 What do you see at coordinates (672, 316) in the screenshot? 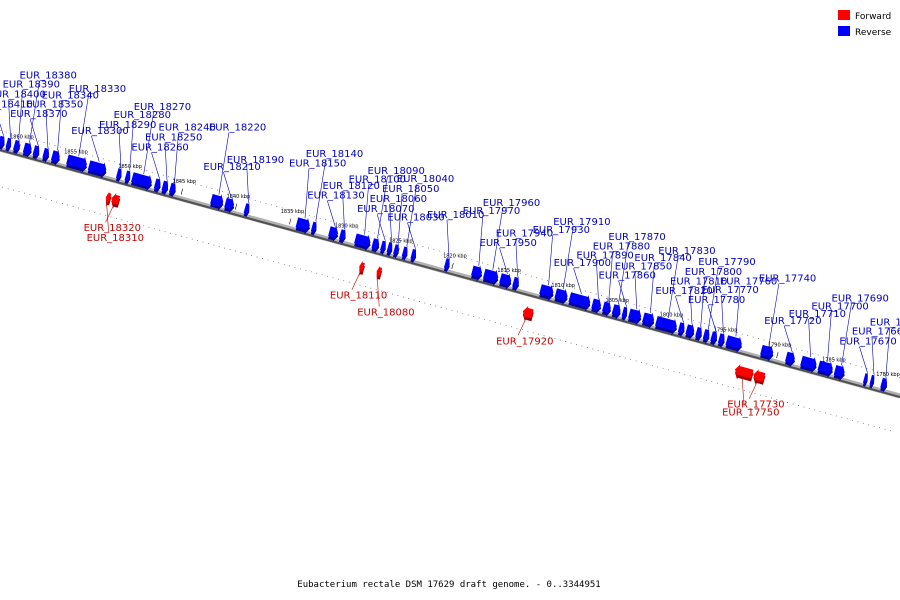
I see `scale-tick-label: 1800 kbp` at bounding box center [672, 316].